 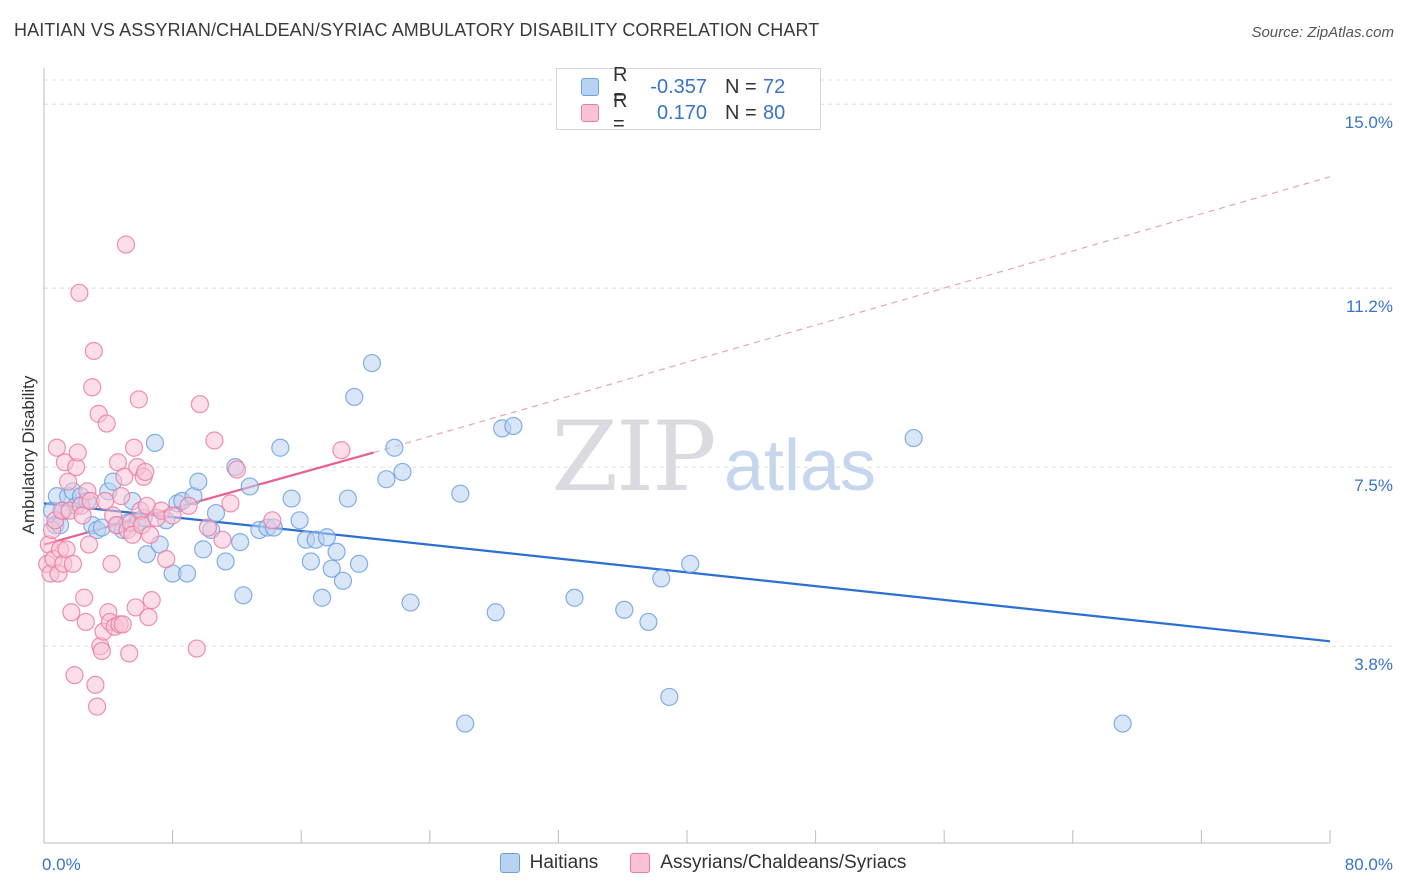 I want to click on legend-label-haitians: Haitians, so click(x=564, y=862).